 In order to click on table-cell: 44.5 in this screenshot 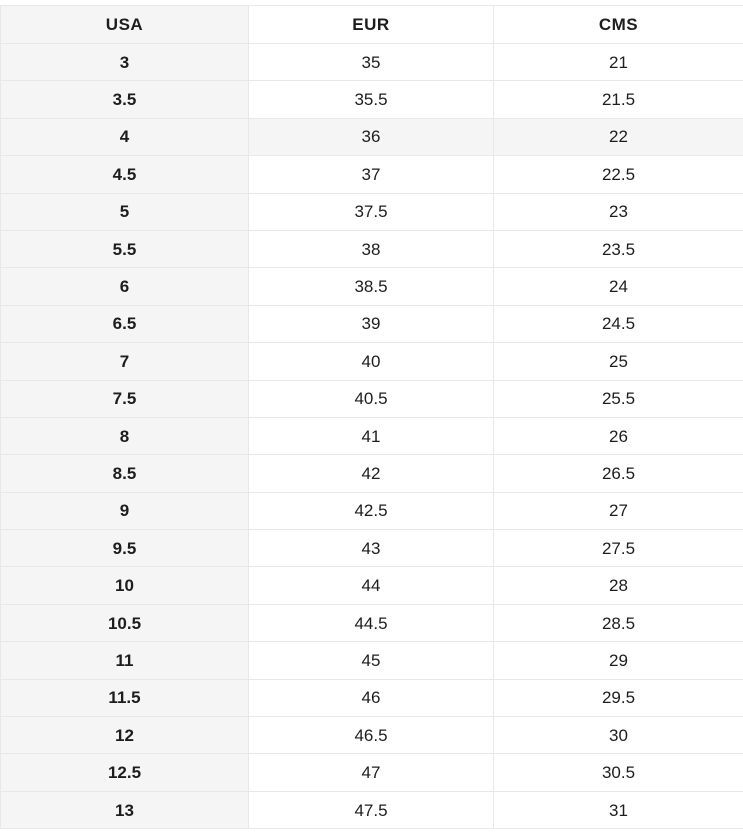, I will do `click(371, 622)`.